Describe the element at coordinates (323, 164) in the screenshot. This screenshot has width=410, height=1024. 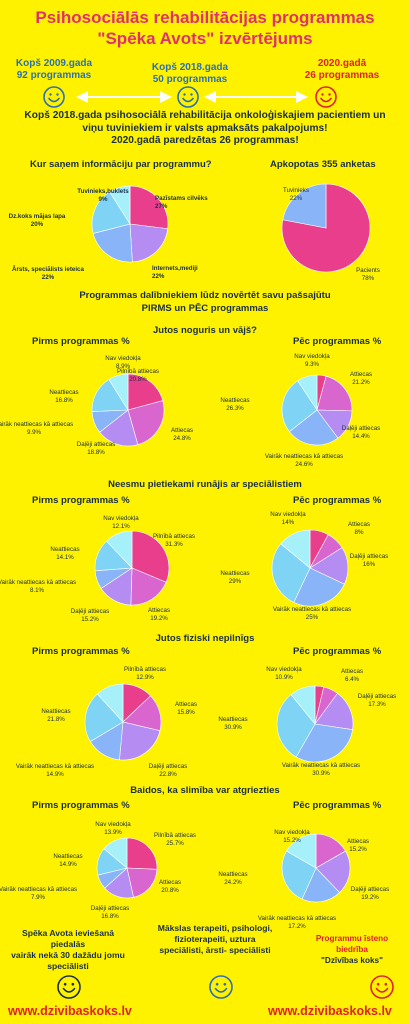
I see `respondents-chart-title: Apkopotas 355 anketas` at that location.